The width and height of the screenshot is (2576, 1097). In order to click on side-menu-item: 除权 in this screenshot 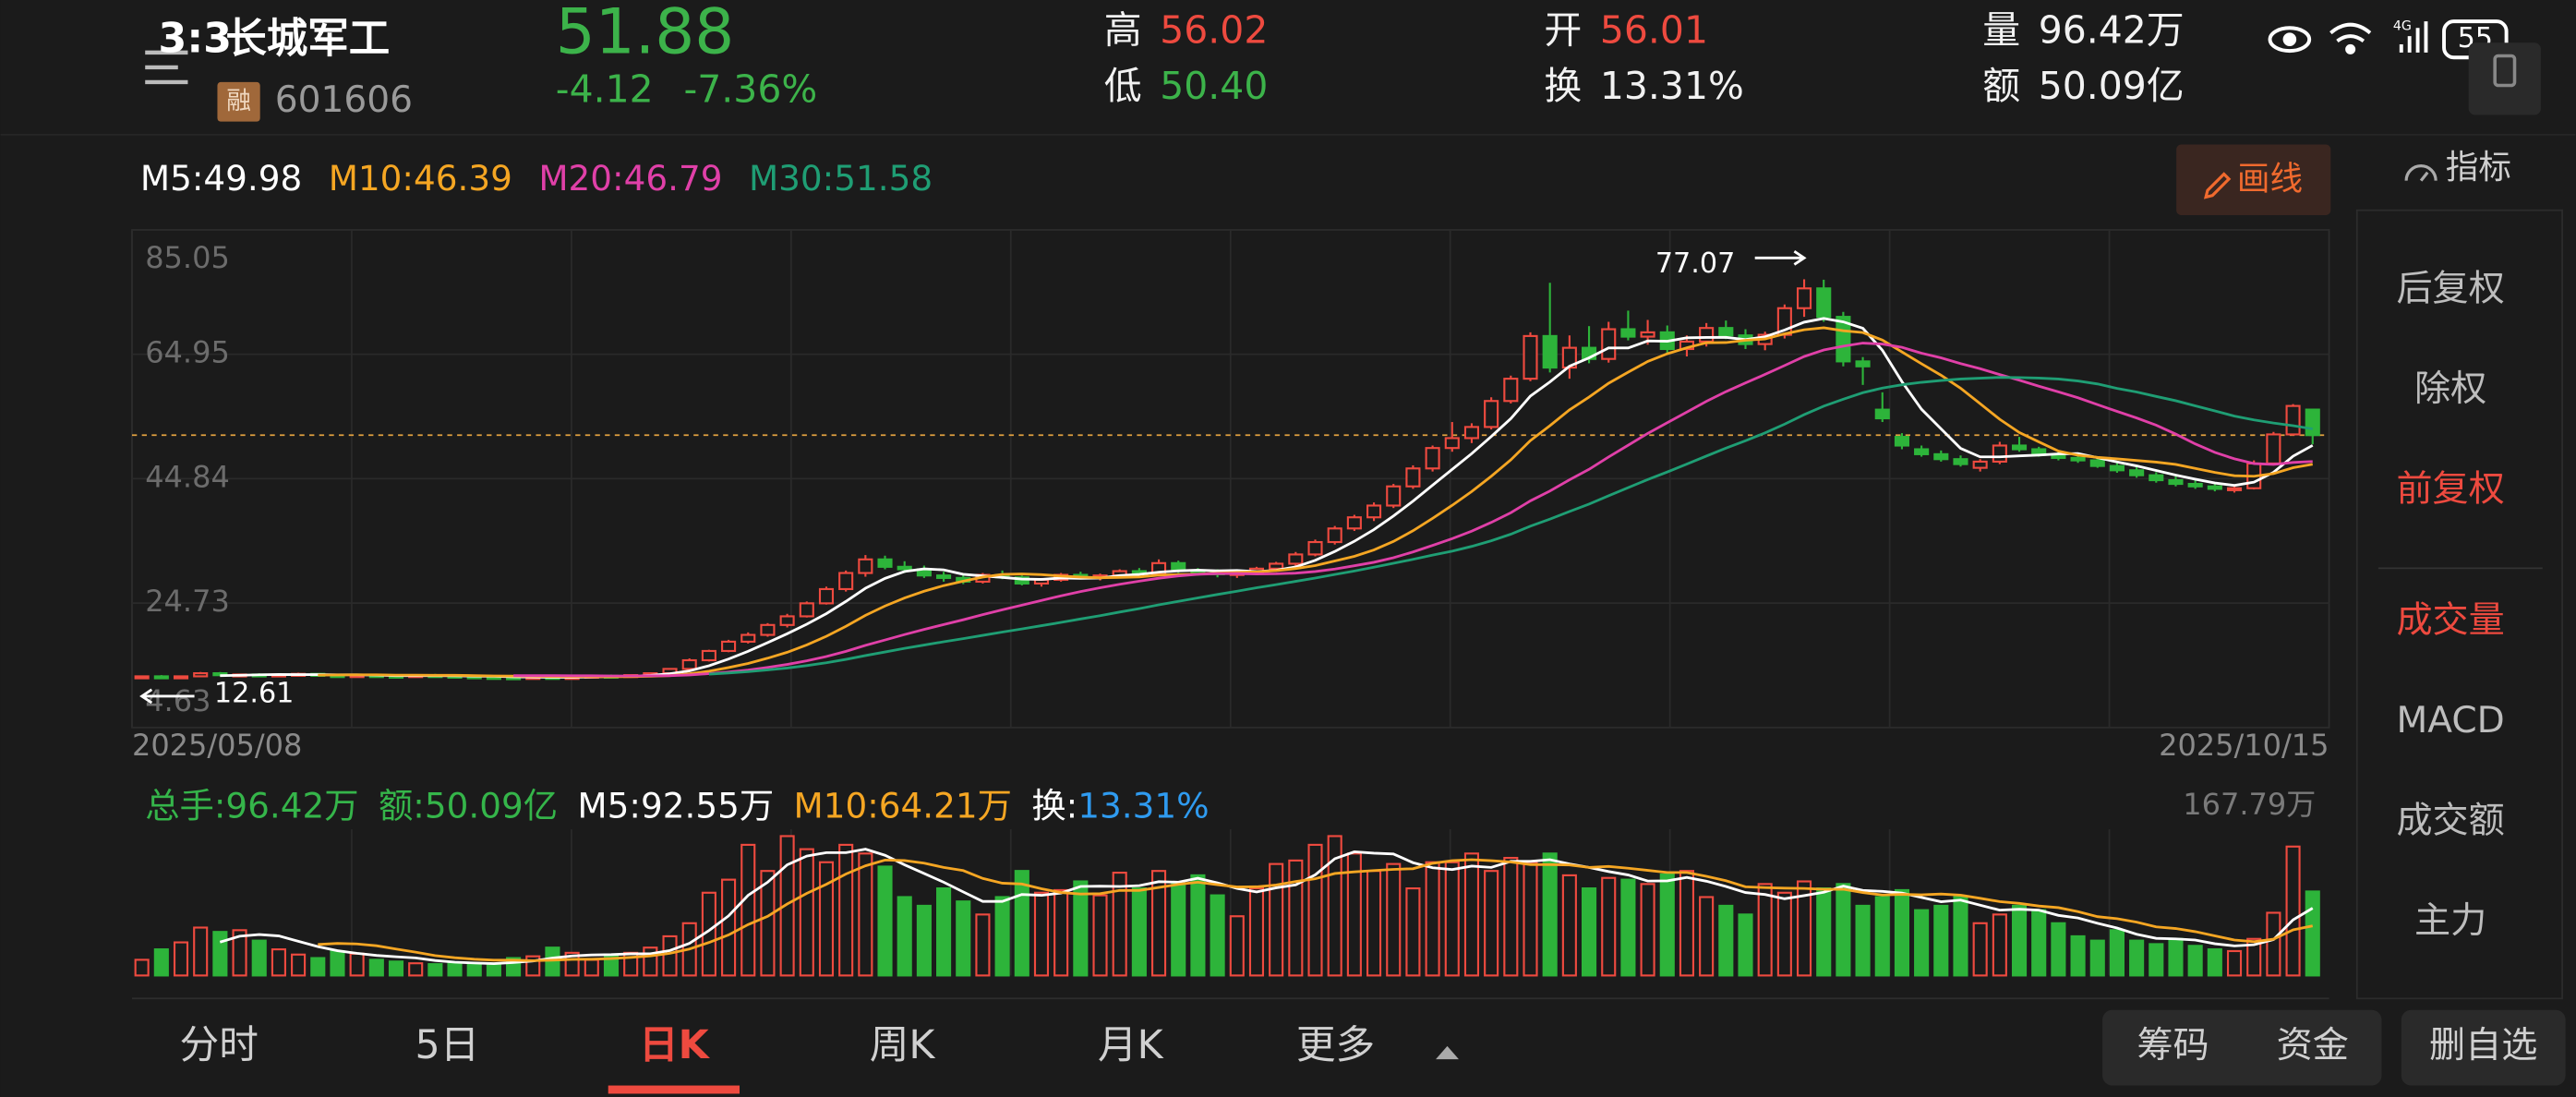, I will do `click(2450, 389)`.